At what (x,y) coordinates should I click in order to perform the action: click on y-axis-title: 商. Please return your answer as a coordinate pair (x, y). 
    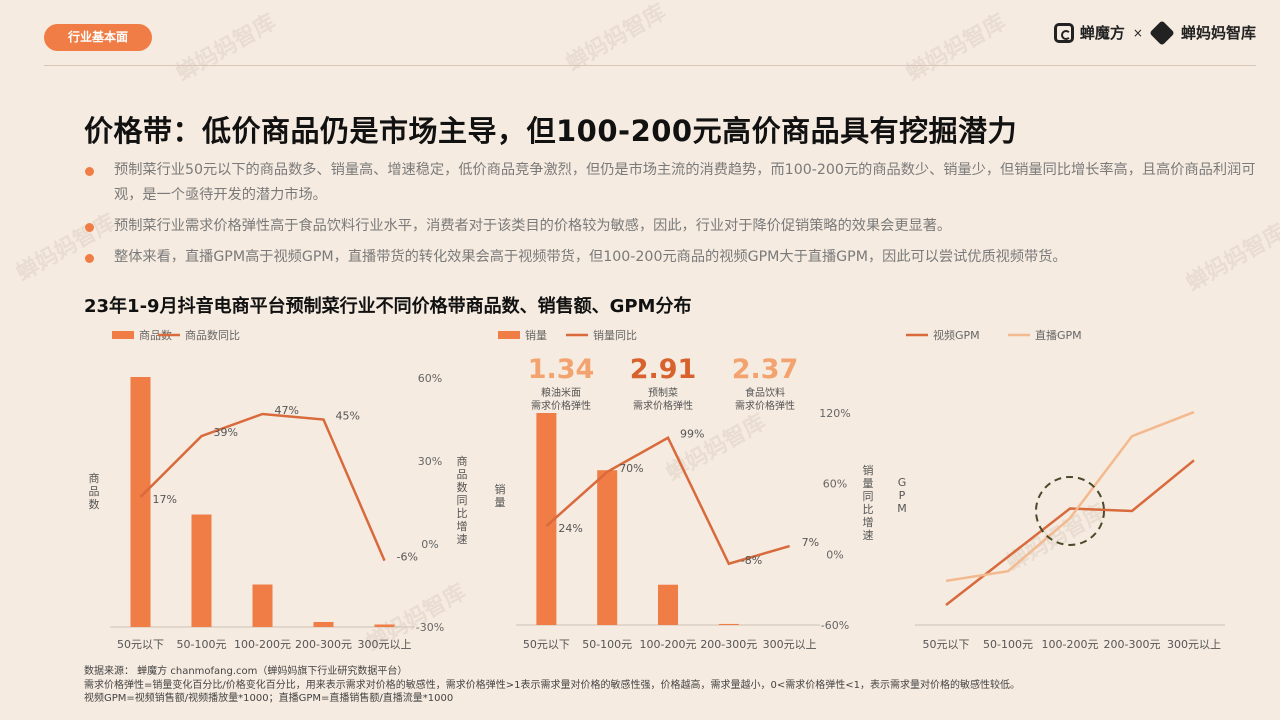
    Looking at the image, I should click on (94, 478).